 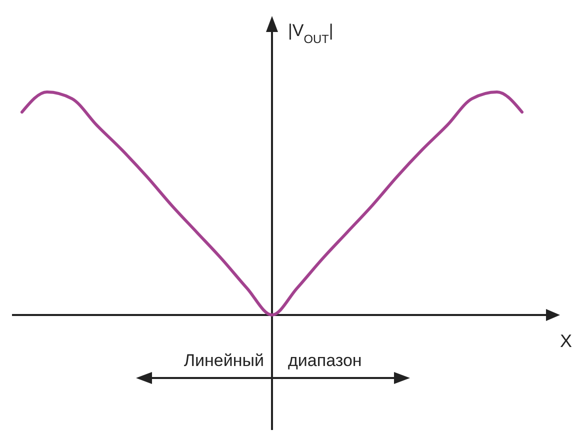 What do you see at coordinates (273, 360) in the screenshot?
I see `text: Линейный диапазон` at bounding box center [273, 360].